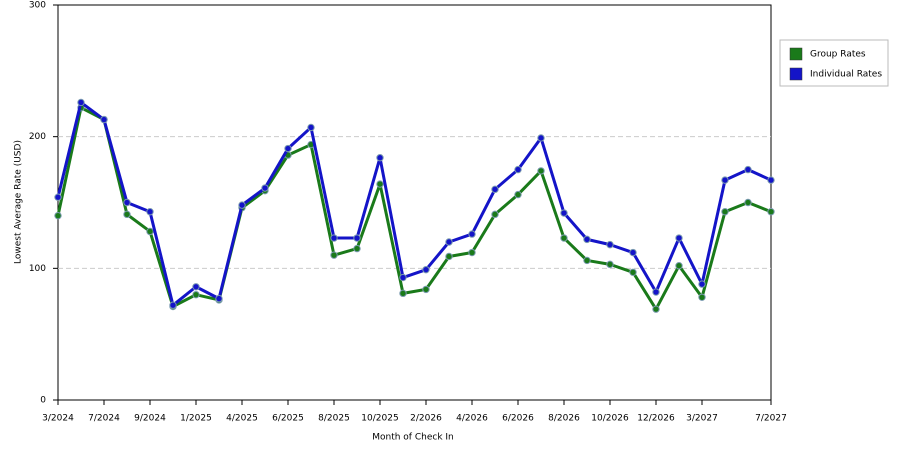  I want to click on x-tick-label: 4/2025, so click(242, 419).